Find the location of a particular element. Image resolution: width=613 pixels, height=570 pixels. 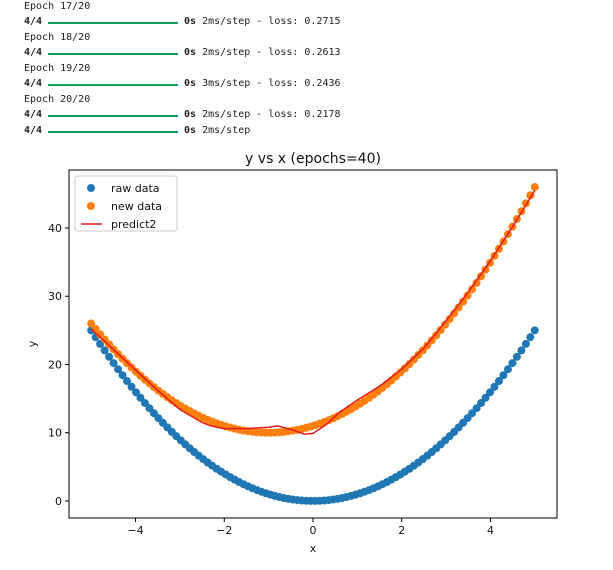

y-tick-label: 20 is located at coordinates (55, 364).